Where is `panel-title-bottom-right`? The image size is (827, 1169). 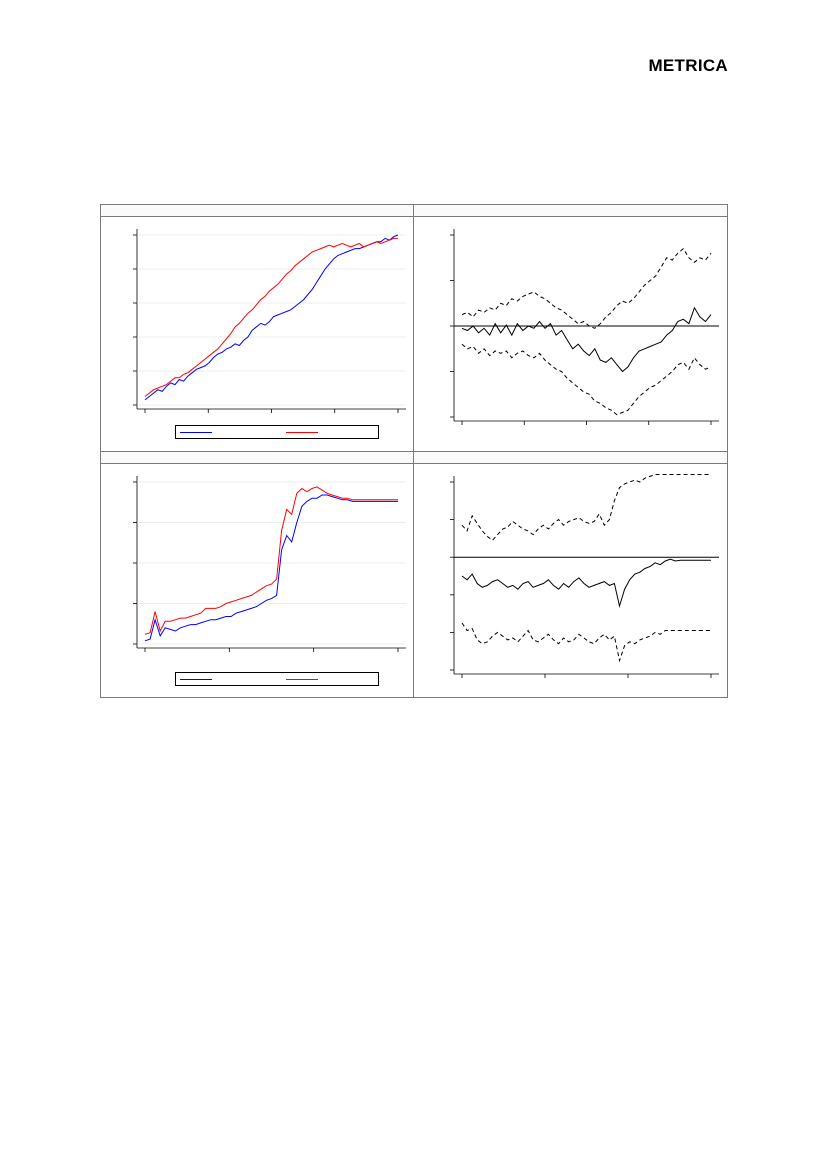 panel-title-bottom-right is located at coordinates (570, 458).